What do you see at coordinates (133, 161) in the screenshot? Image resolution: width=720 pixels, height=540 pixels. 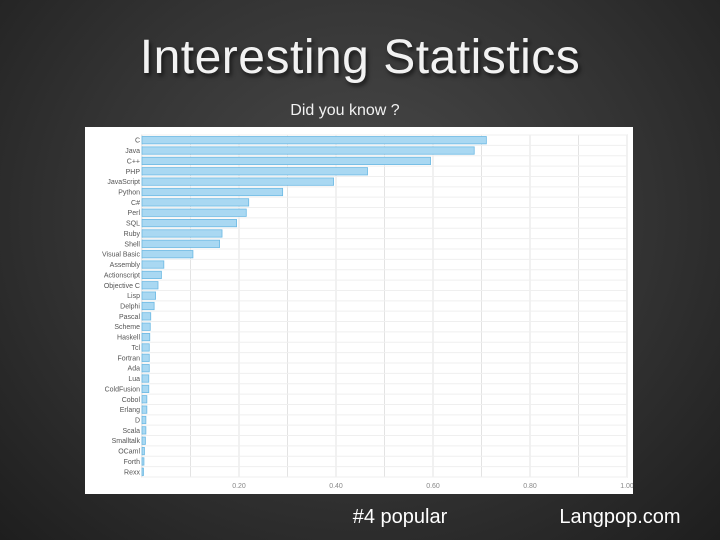 I see `category-label: C++` at bounding box center [133, 161].